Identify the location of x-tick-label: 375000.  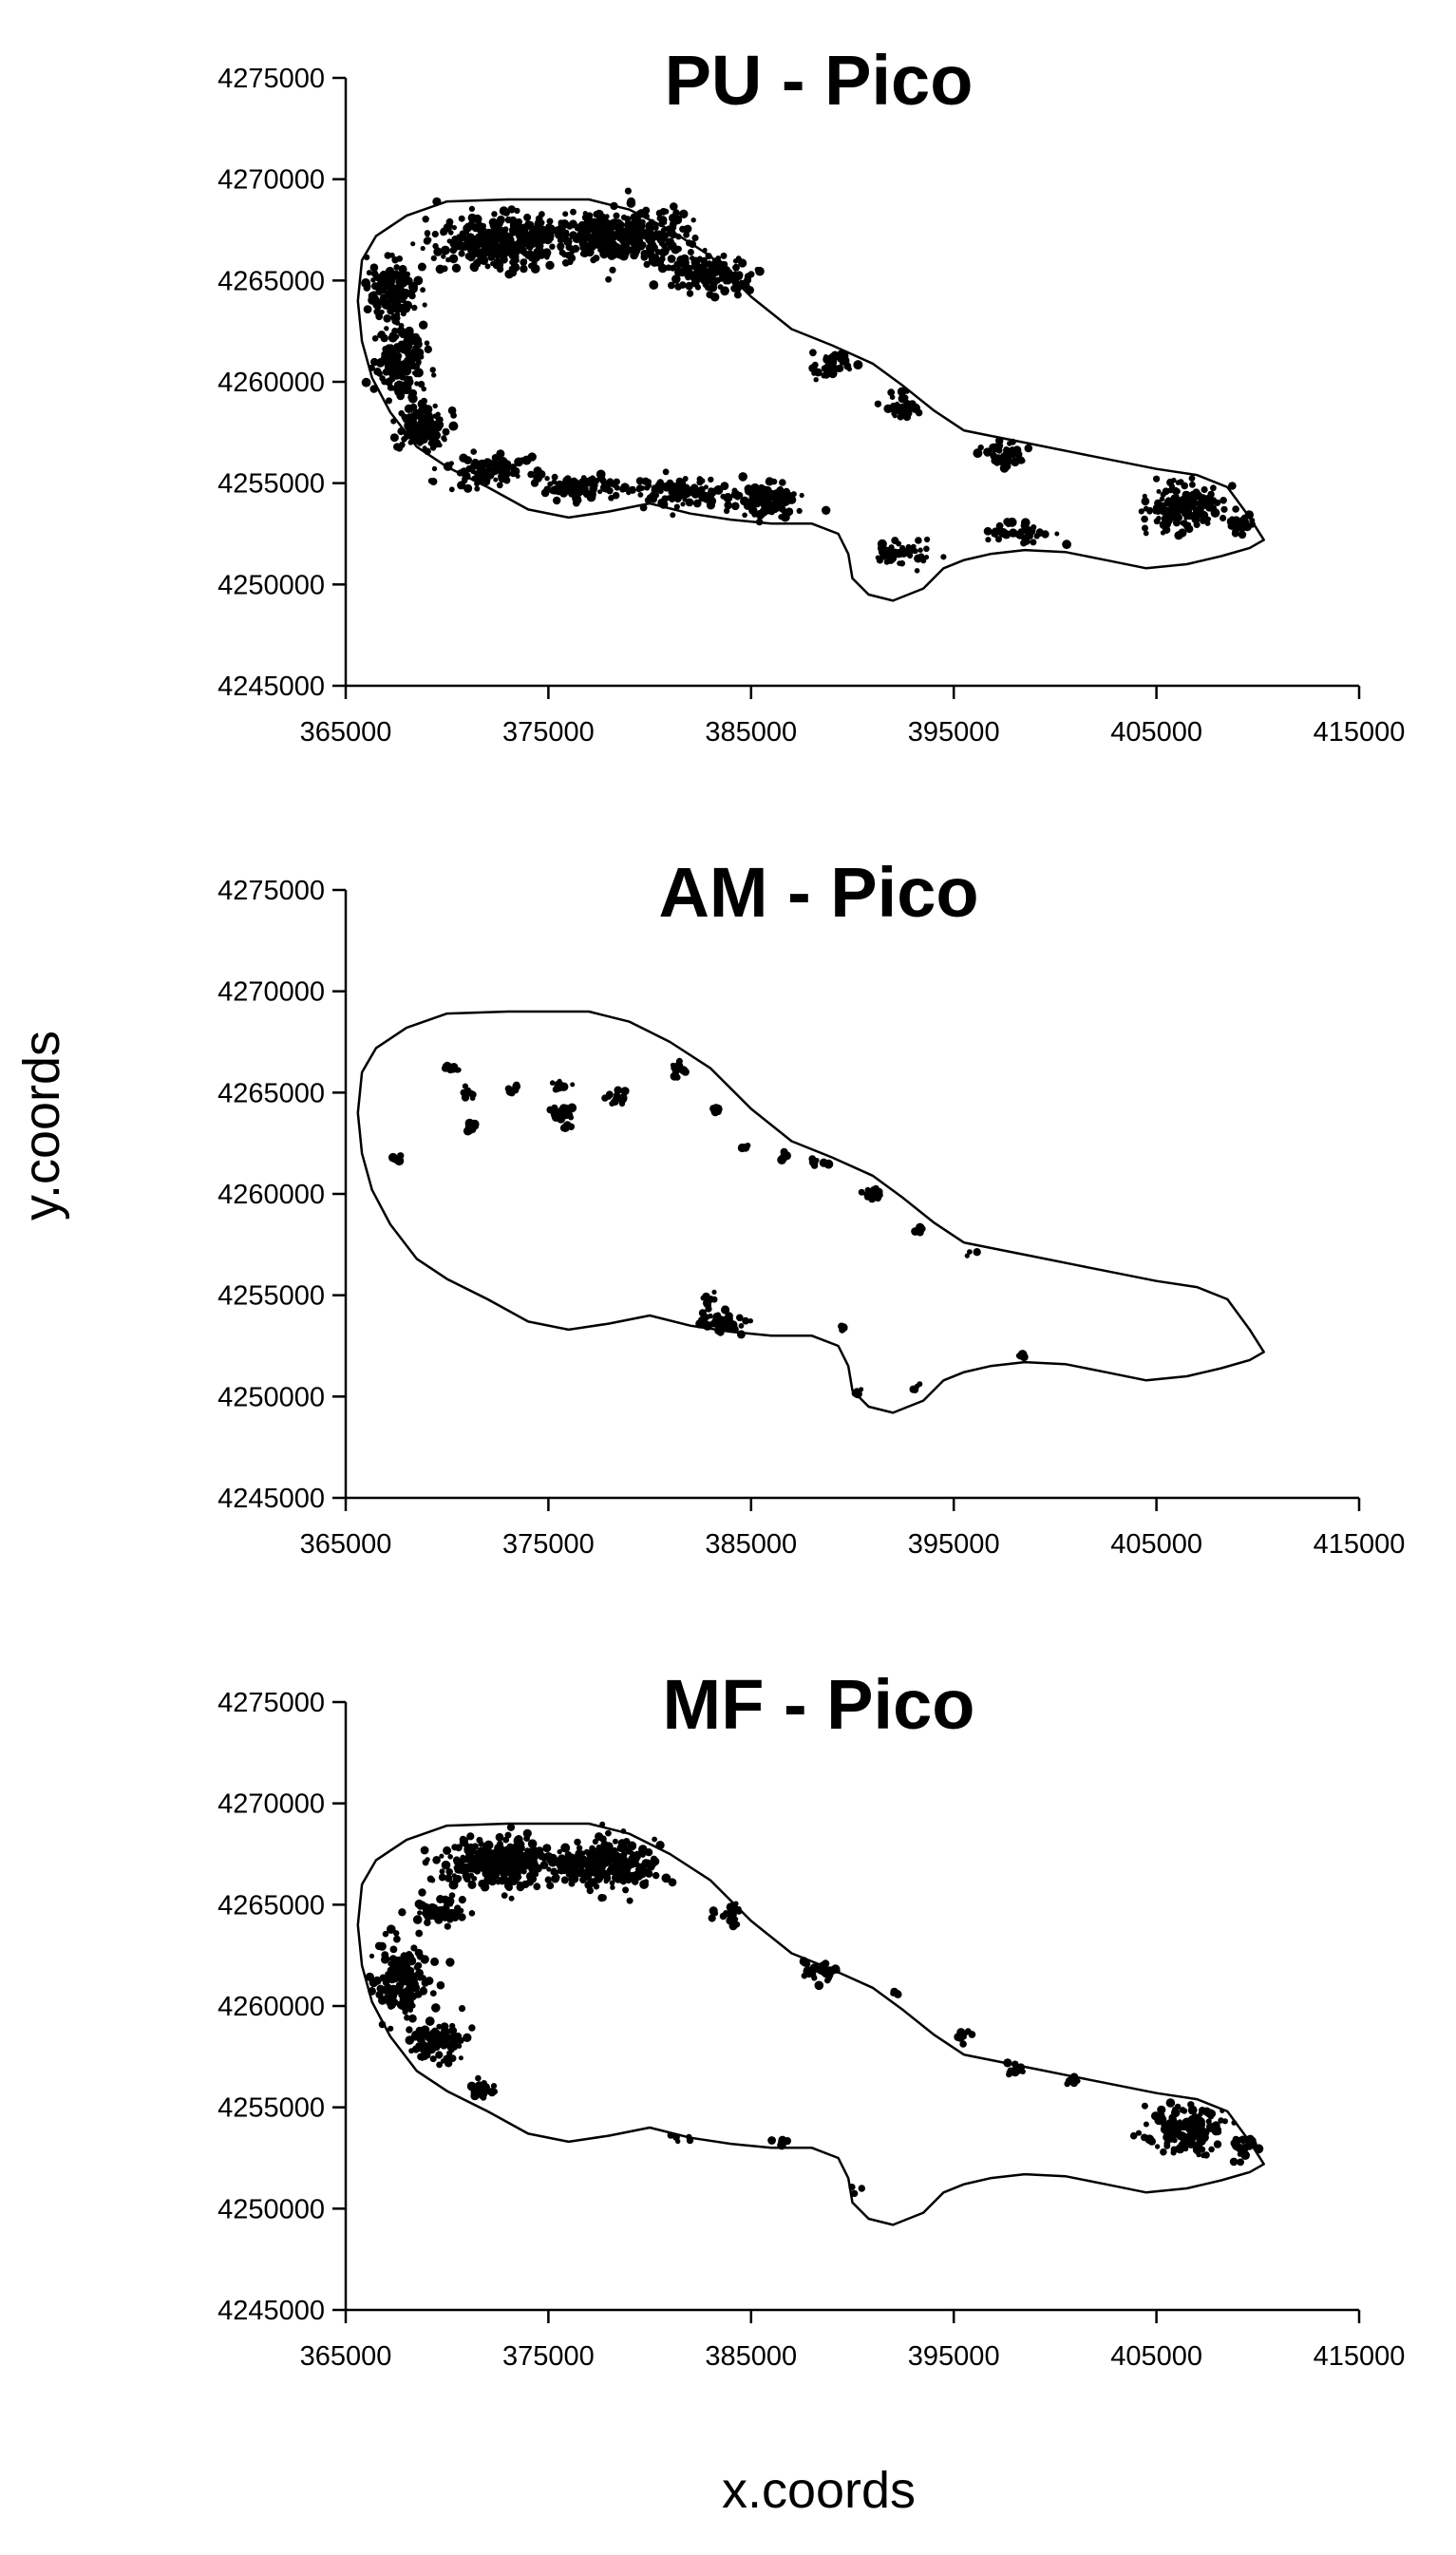
(548, 2357).